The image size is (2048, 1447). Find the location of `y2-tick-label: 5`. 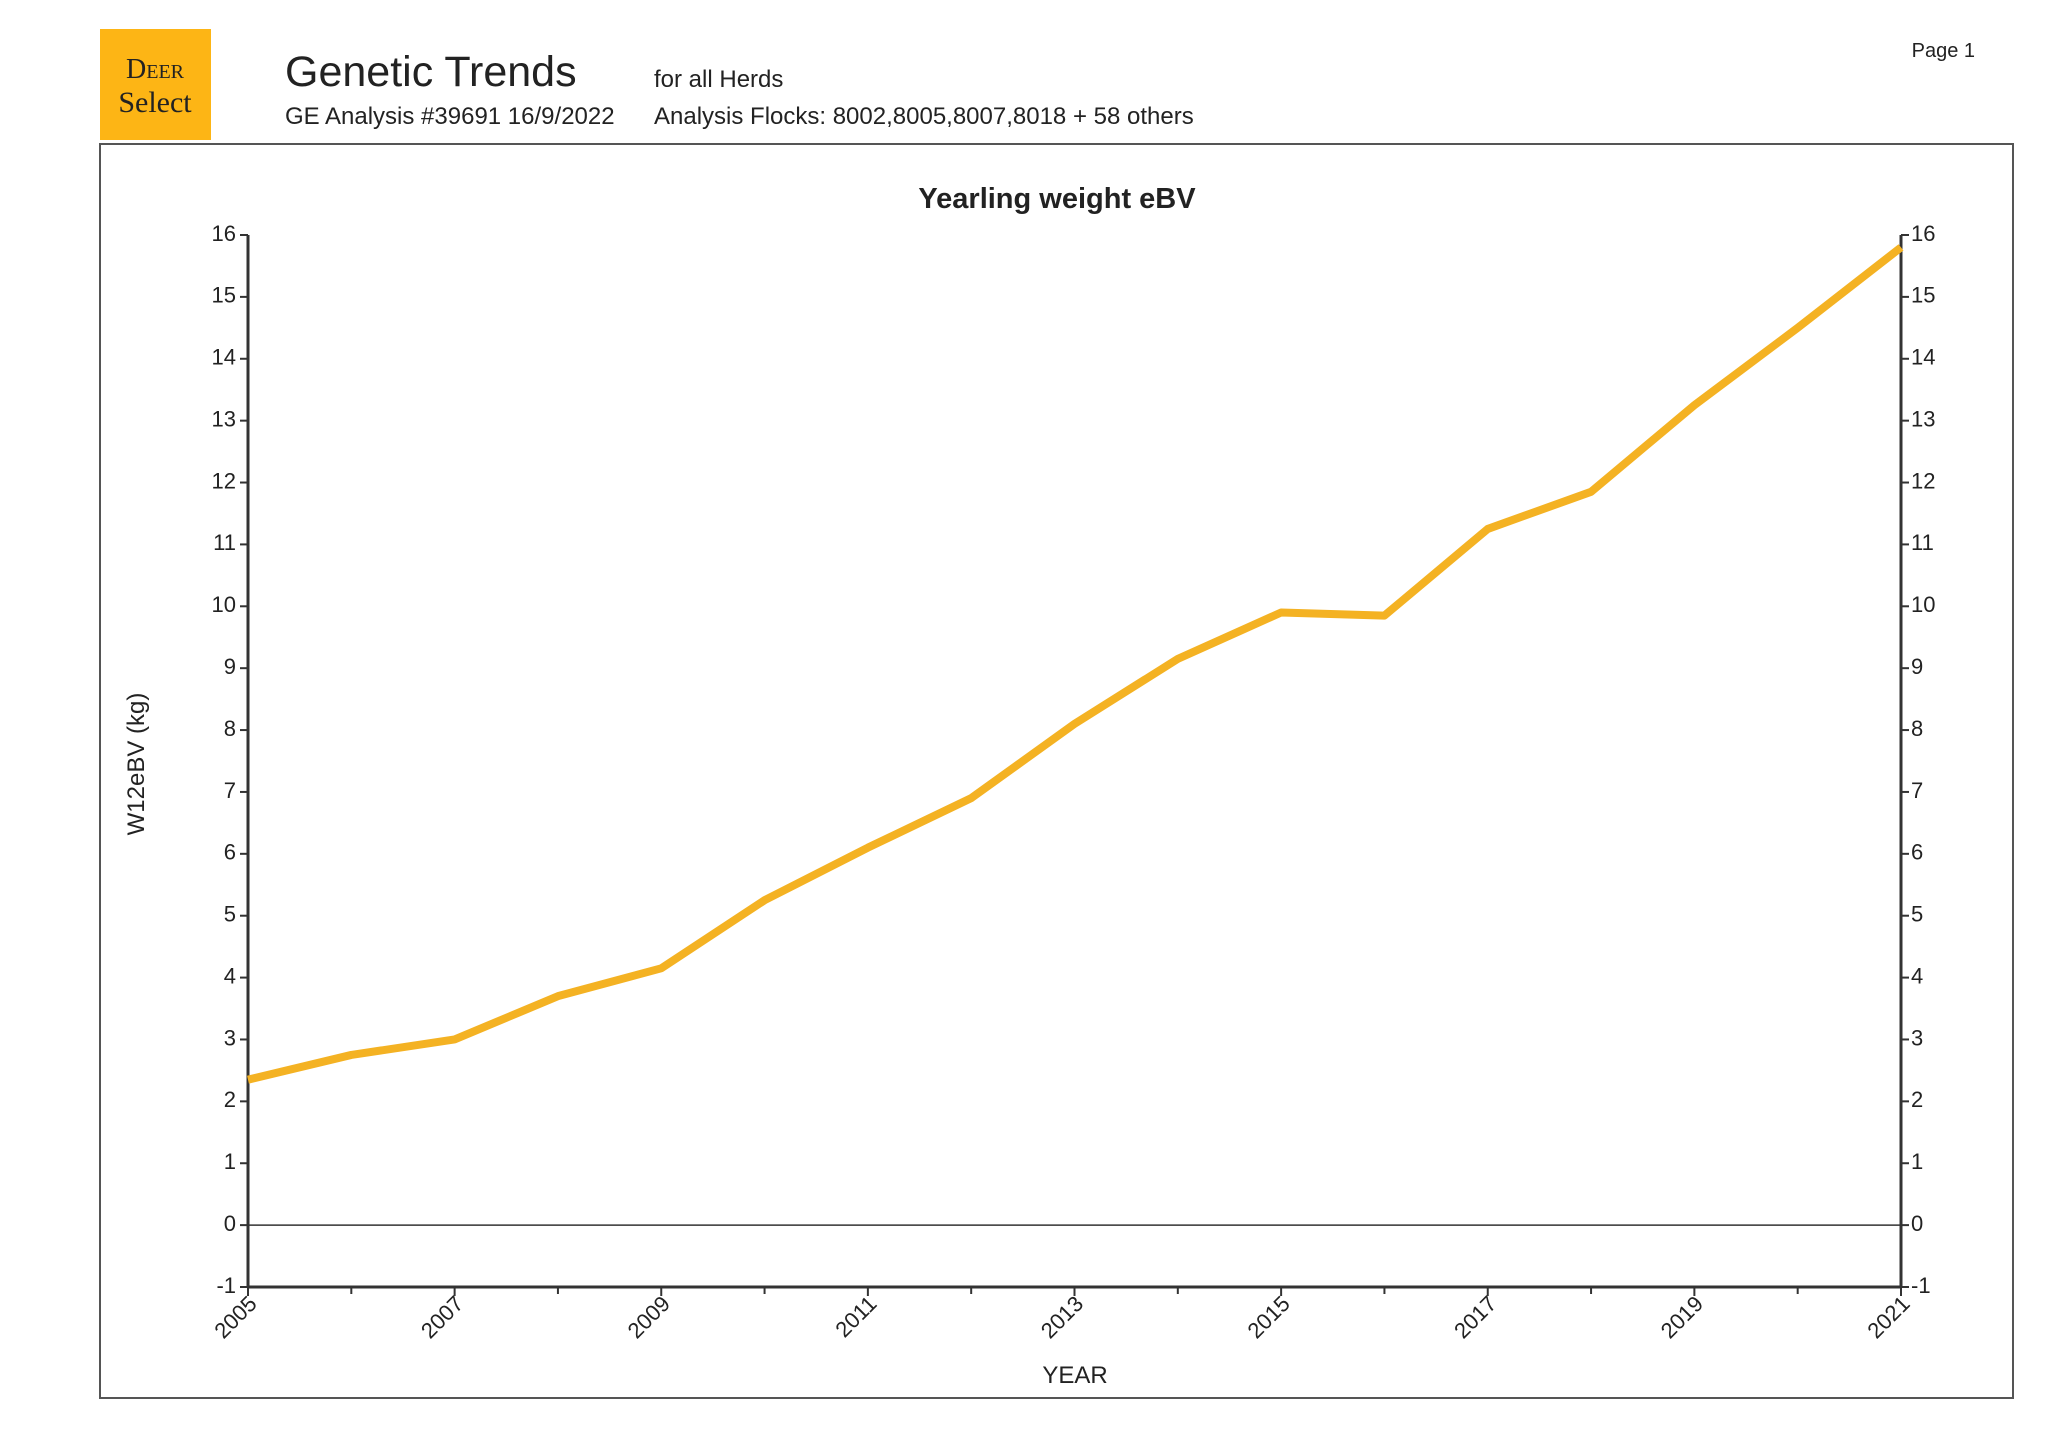

y2-tick-label: 5 is located at coordinates (1917, 914).